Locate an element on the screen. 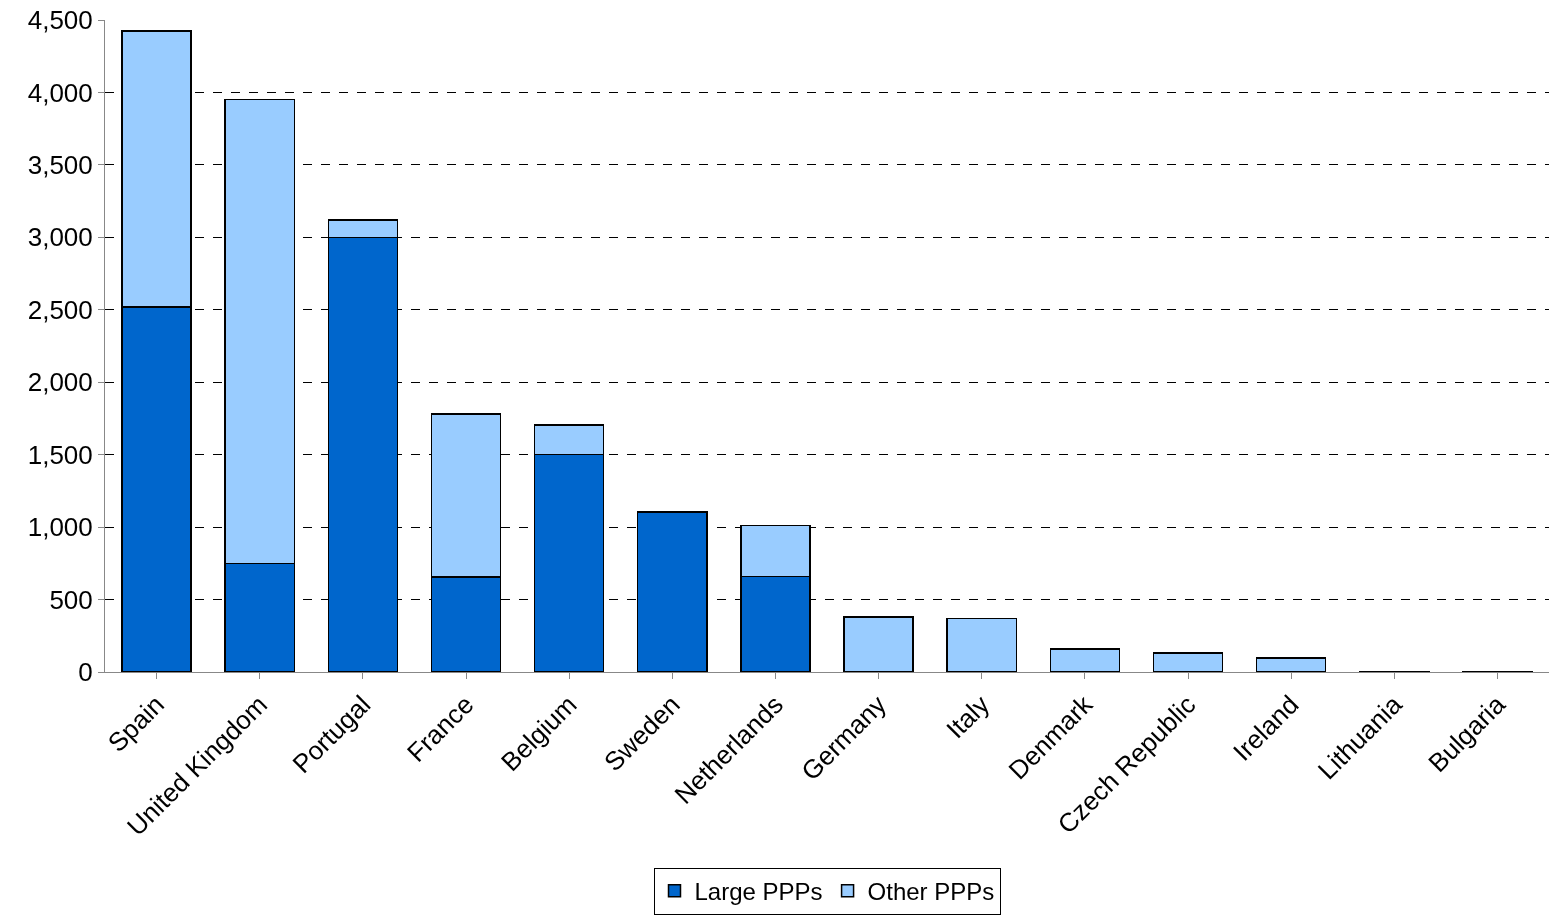 The width and height of the screenshot is (1557, 922). y-tick-label: 3,500 is located at coordinates (60, 164).